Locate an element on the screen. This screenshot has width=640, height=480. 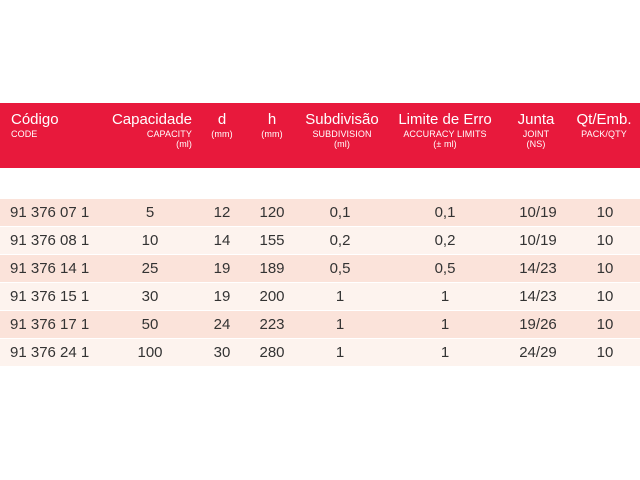
header-h: h (mm) is located at coordinates (272, 125).